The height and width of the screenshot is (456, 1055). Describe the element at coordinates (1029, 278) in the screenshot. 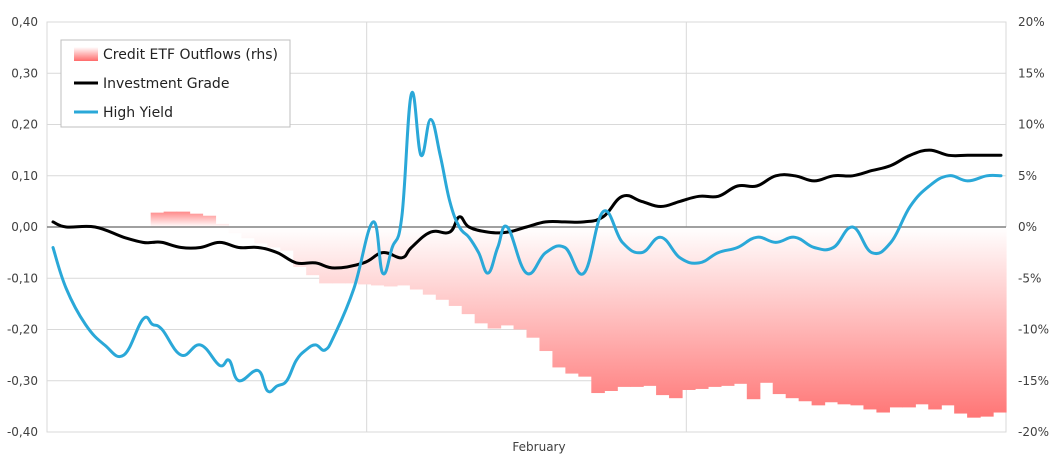

I see `right-tick-label: -5%` at that location.